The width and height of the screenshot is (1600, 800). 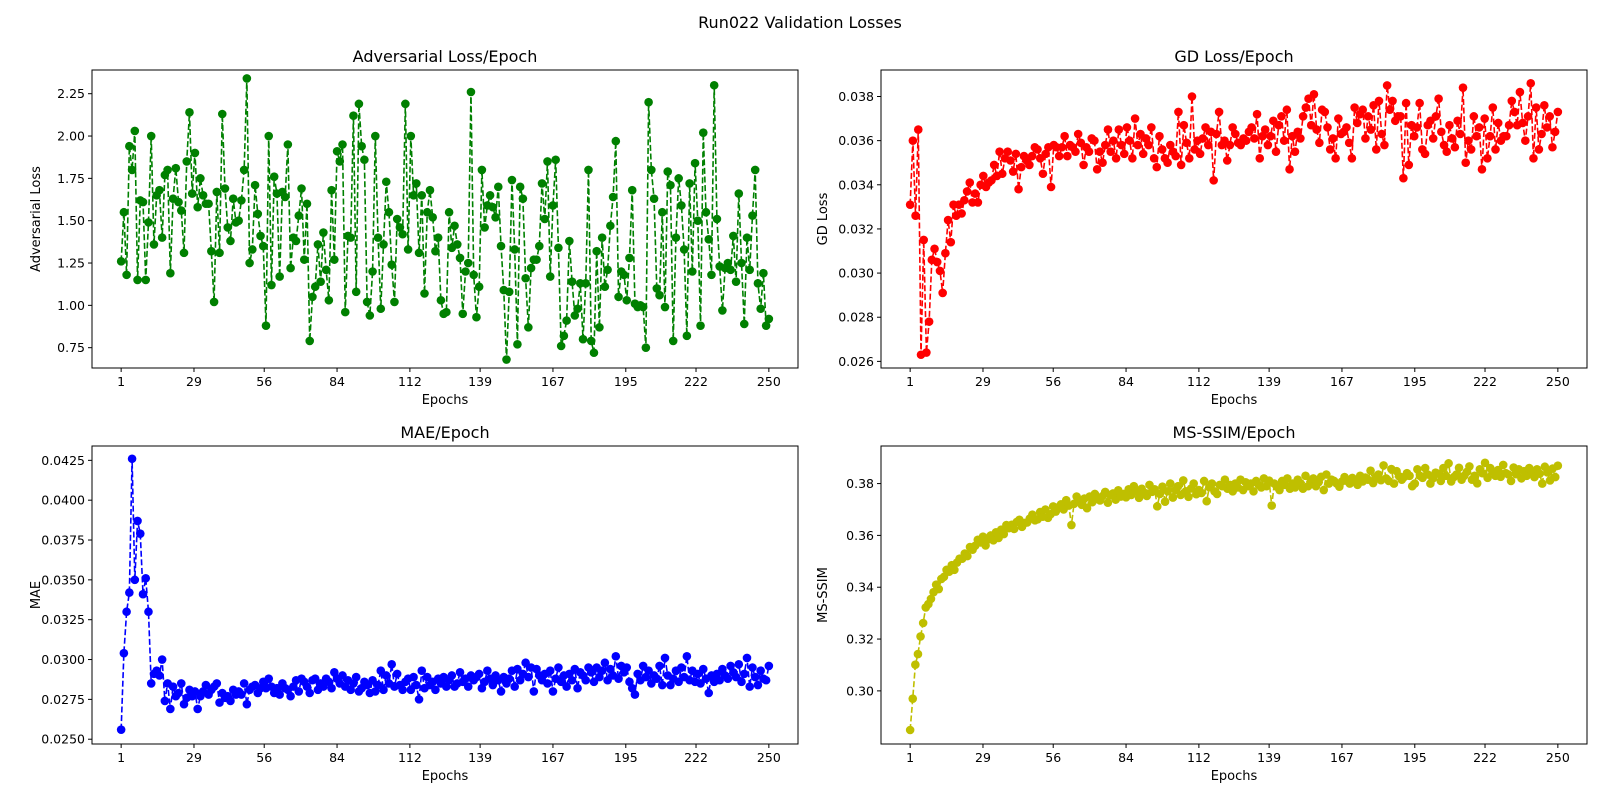 What do you see at coordinates (121, 757) in the screenshot?
I see `mae-x-tick-label: 1` at bounding box center [121, 757].